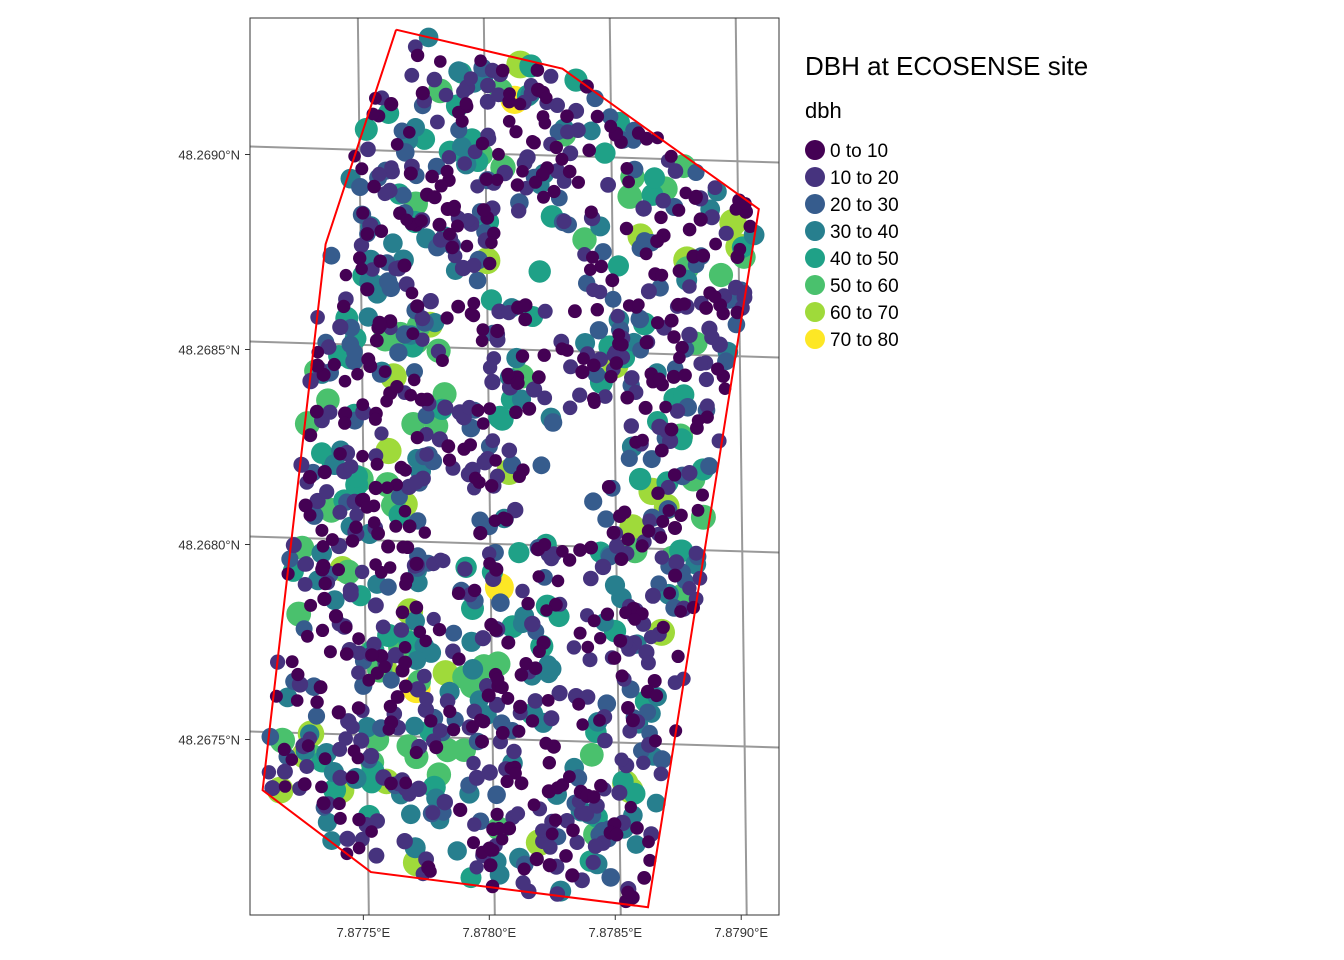 Image resolution: width=1344 pixels, height=960 pixels. What do you see at coordinates (815, 231) in the screenshot?
I see `legend-swatch` at bounding box center [815, 231].